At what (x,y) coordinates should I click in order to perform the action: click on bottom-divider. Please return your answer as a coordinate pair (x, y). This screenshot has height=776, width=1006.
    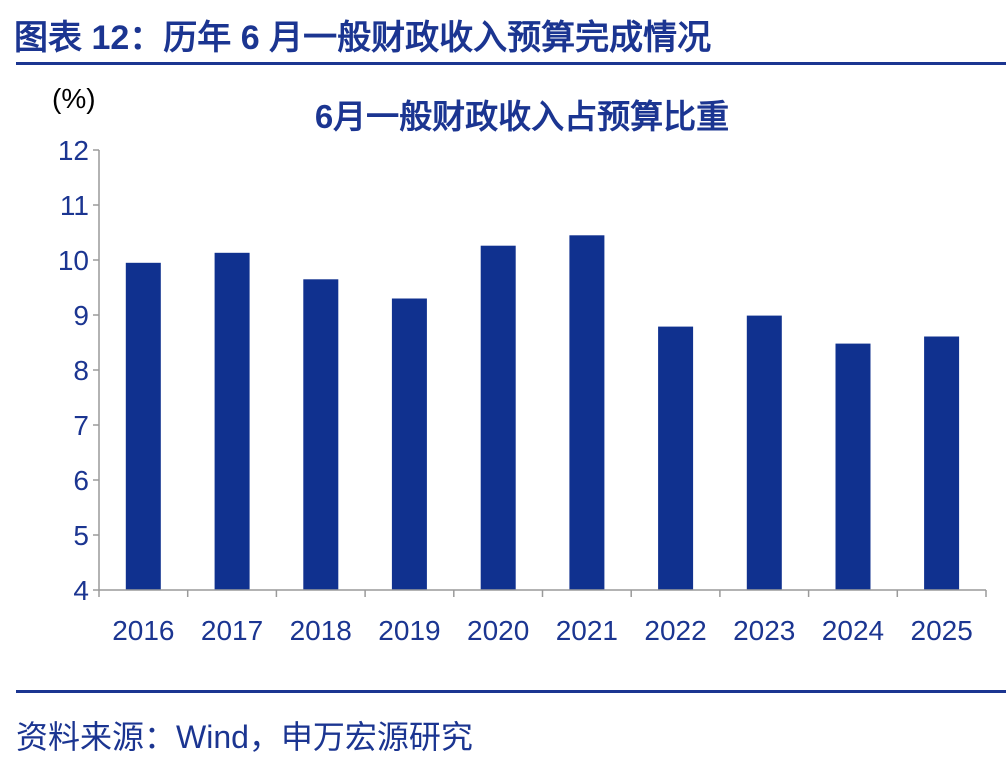
    Looking at the image, I should click on (511, 691).